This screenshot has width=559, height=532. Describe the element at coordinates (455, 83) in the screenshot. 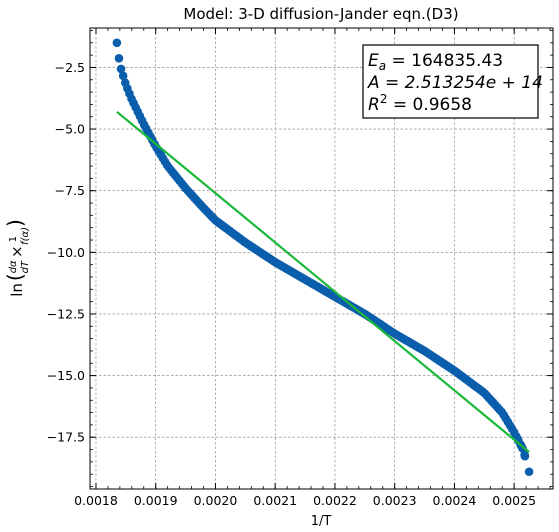

I see `annotation-a: A = 2.513254e + 14` at that location.